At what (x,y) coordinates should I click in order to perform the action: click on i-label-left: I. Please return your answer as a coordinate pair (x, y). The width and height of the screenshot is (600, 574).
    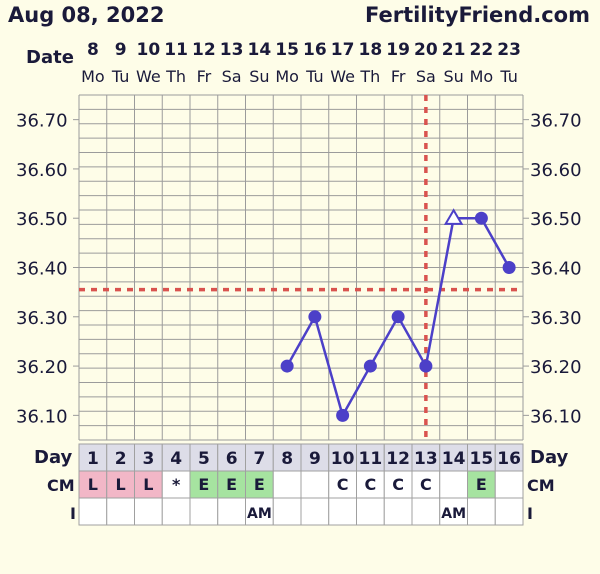
    Looking at the image, I should click on (73, 513).